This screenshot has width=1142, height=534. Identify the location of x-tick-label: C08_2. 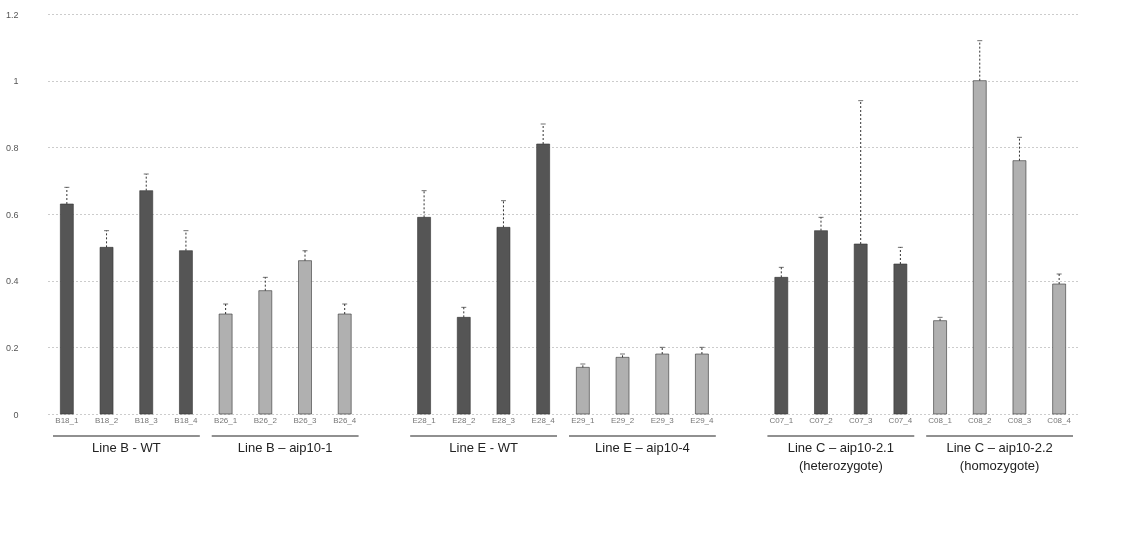
(980, 420).